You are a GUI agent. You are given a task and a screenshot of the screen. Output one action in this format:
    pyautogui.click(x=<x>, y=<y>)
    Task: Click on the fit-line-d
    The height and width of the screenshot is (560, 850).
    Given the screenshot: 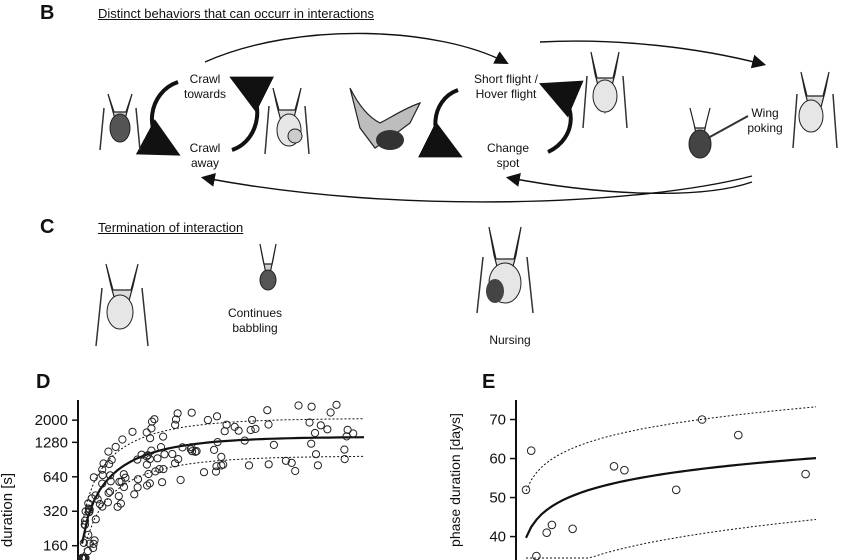 What is the action you would take?
    pyautogui.click(x=222, y=490)
    